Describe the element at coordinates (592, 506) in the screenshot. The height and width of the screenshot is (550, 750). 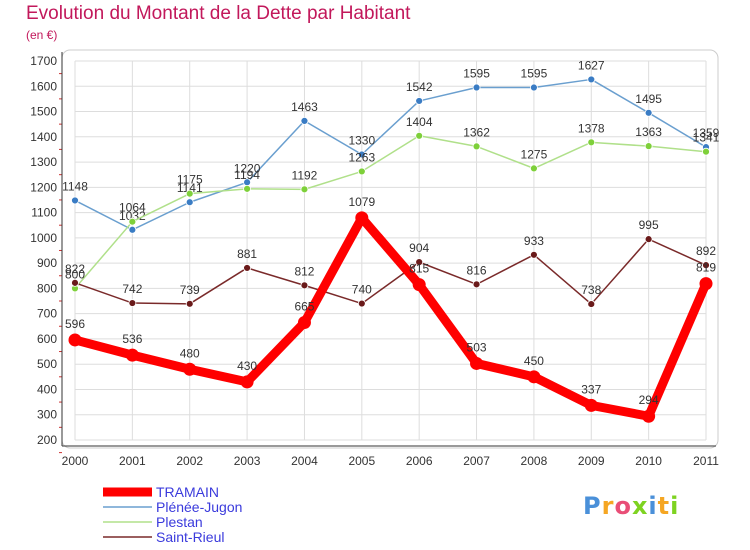
I see `logo-letter: P` at that location.